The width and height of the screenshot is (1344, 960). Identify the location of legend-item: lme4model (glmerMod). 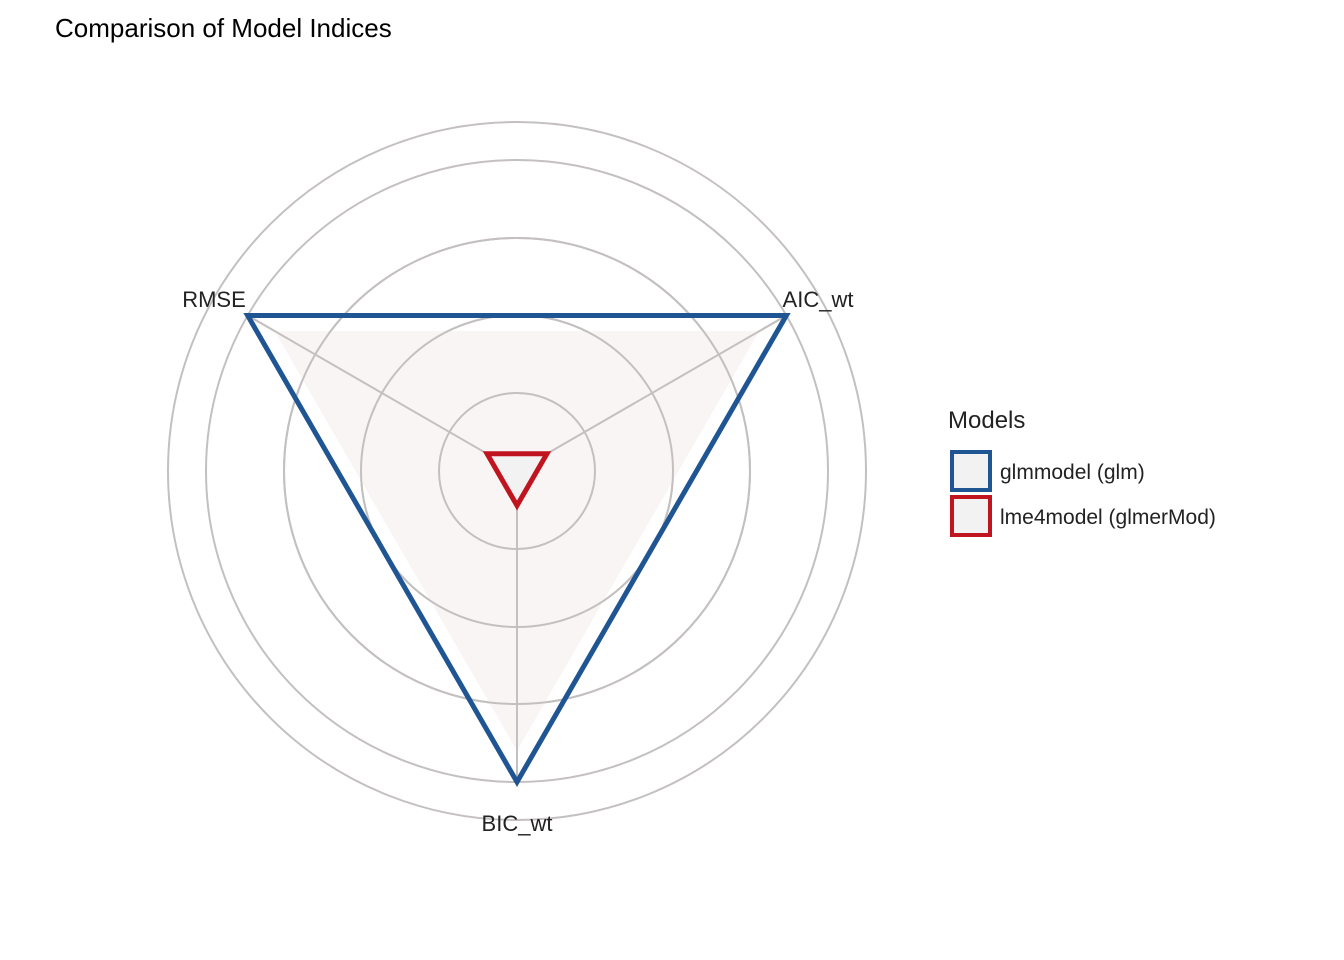
(1083, 516).